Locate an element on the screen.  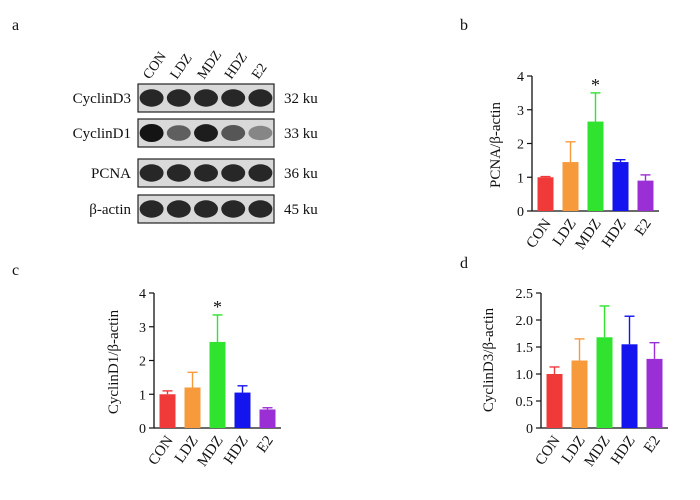
protein-label: CyclinD1 is located at coordinates (102, 134).